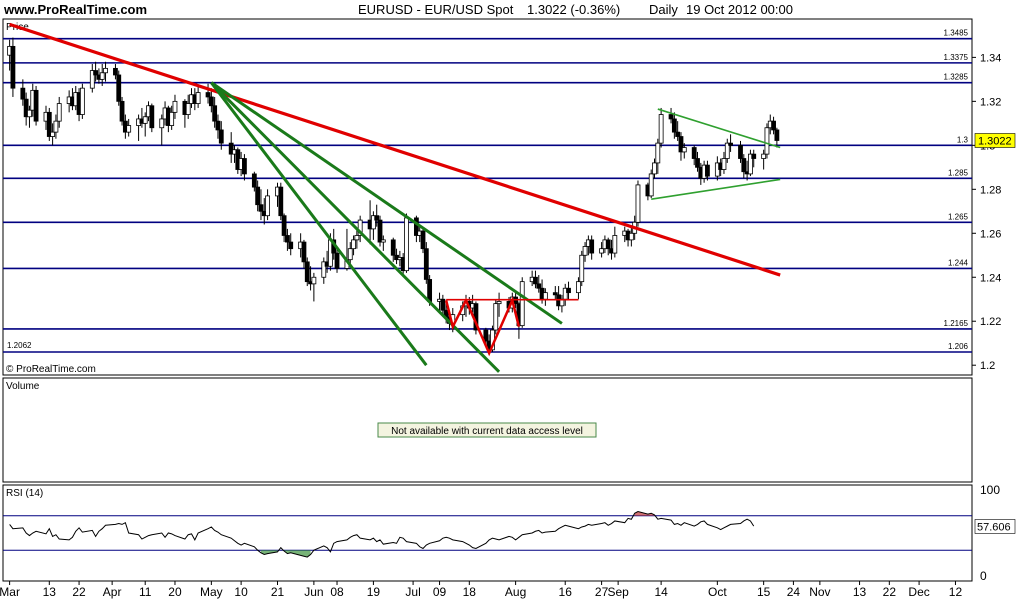 Image resolution: width=1024 pixels, height=600 pixels. What do you see at coordinates (482, 326) in the screenshot?
I see `pattern-zigzag` at bounding box center [482, 326].